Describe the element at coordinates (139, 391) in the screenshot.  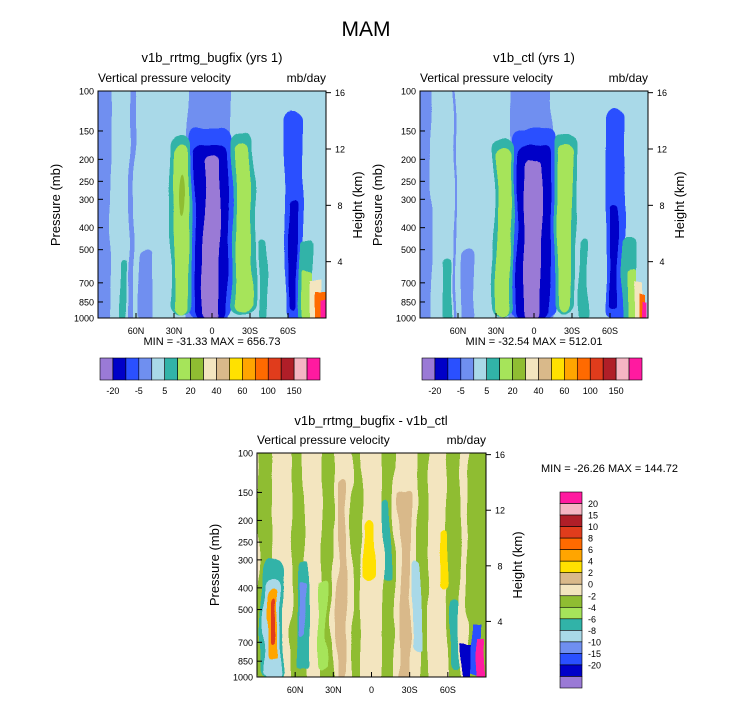
I see `panel-1-colorbar-label: -5` at that location.